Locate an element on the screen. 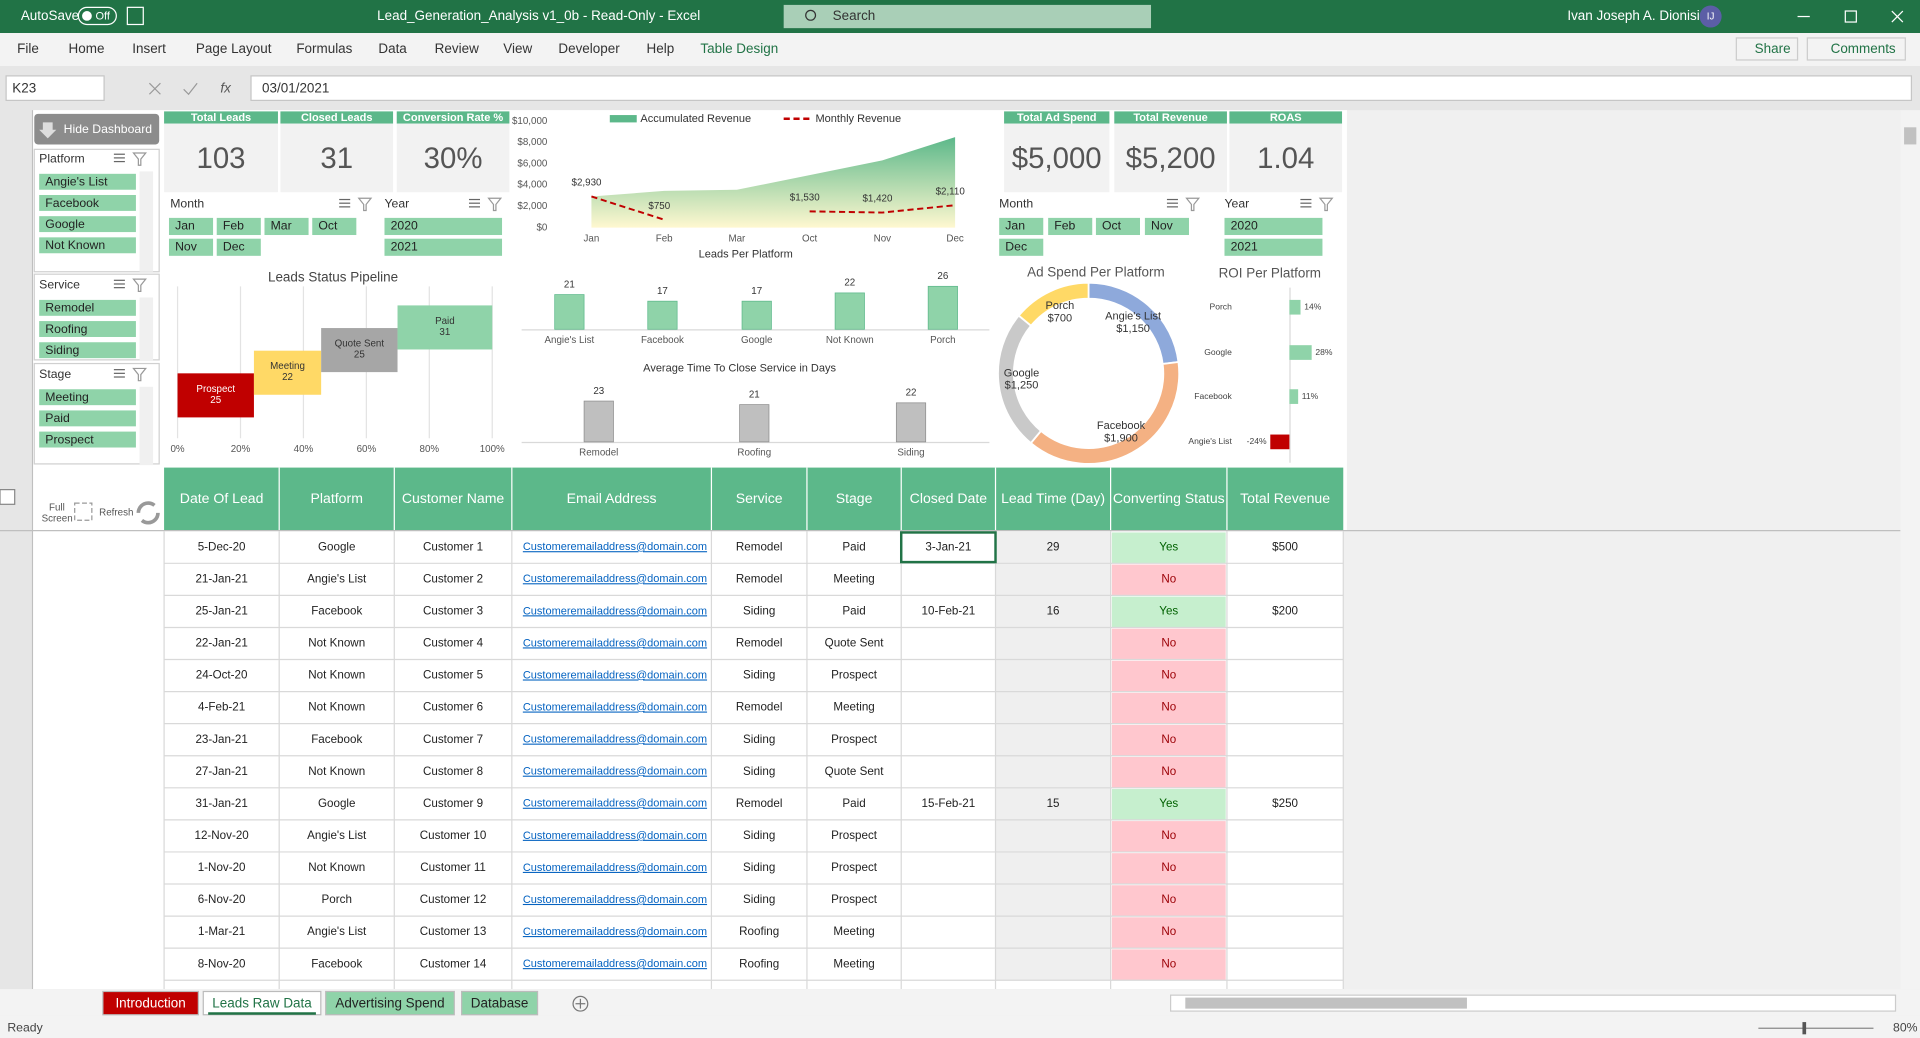 The height and width of the screenshot is (1038, 1920). outline-button is located at coordinates (7, 497).